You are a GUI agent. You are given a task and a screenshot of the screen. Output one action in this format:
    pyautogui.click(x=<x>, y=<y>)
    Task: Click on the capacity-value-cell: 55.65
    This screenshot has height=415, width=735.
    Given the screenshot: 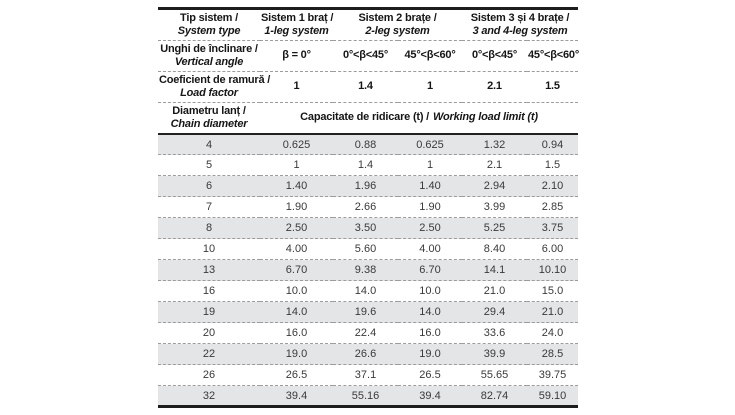 What is the action you would take?
    pyautogui.click(x=494, y=375)
    